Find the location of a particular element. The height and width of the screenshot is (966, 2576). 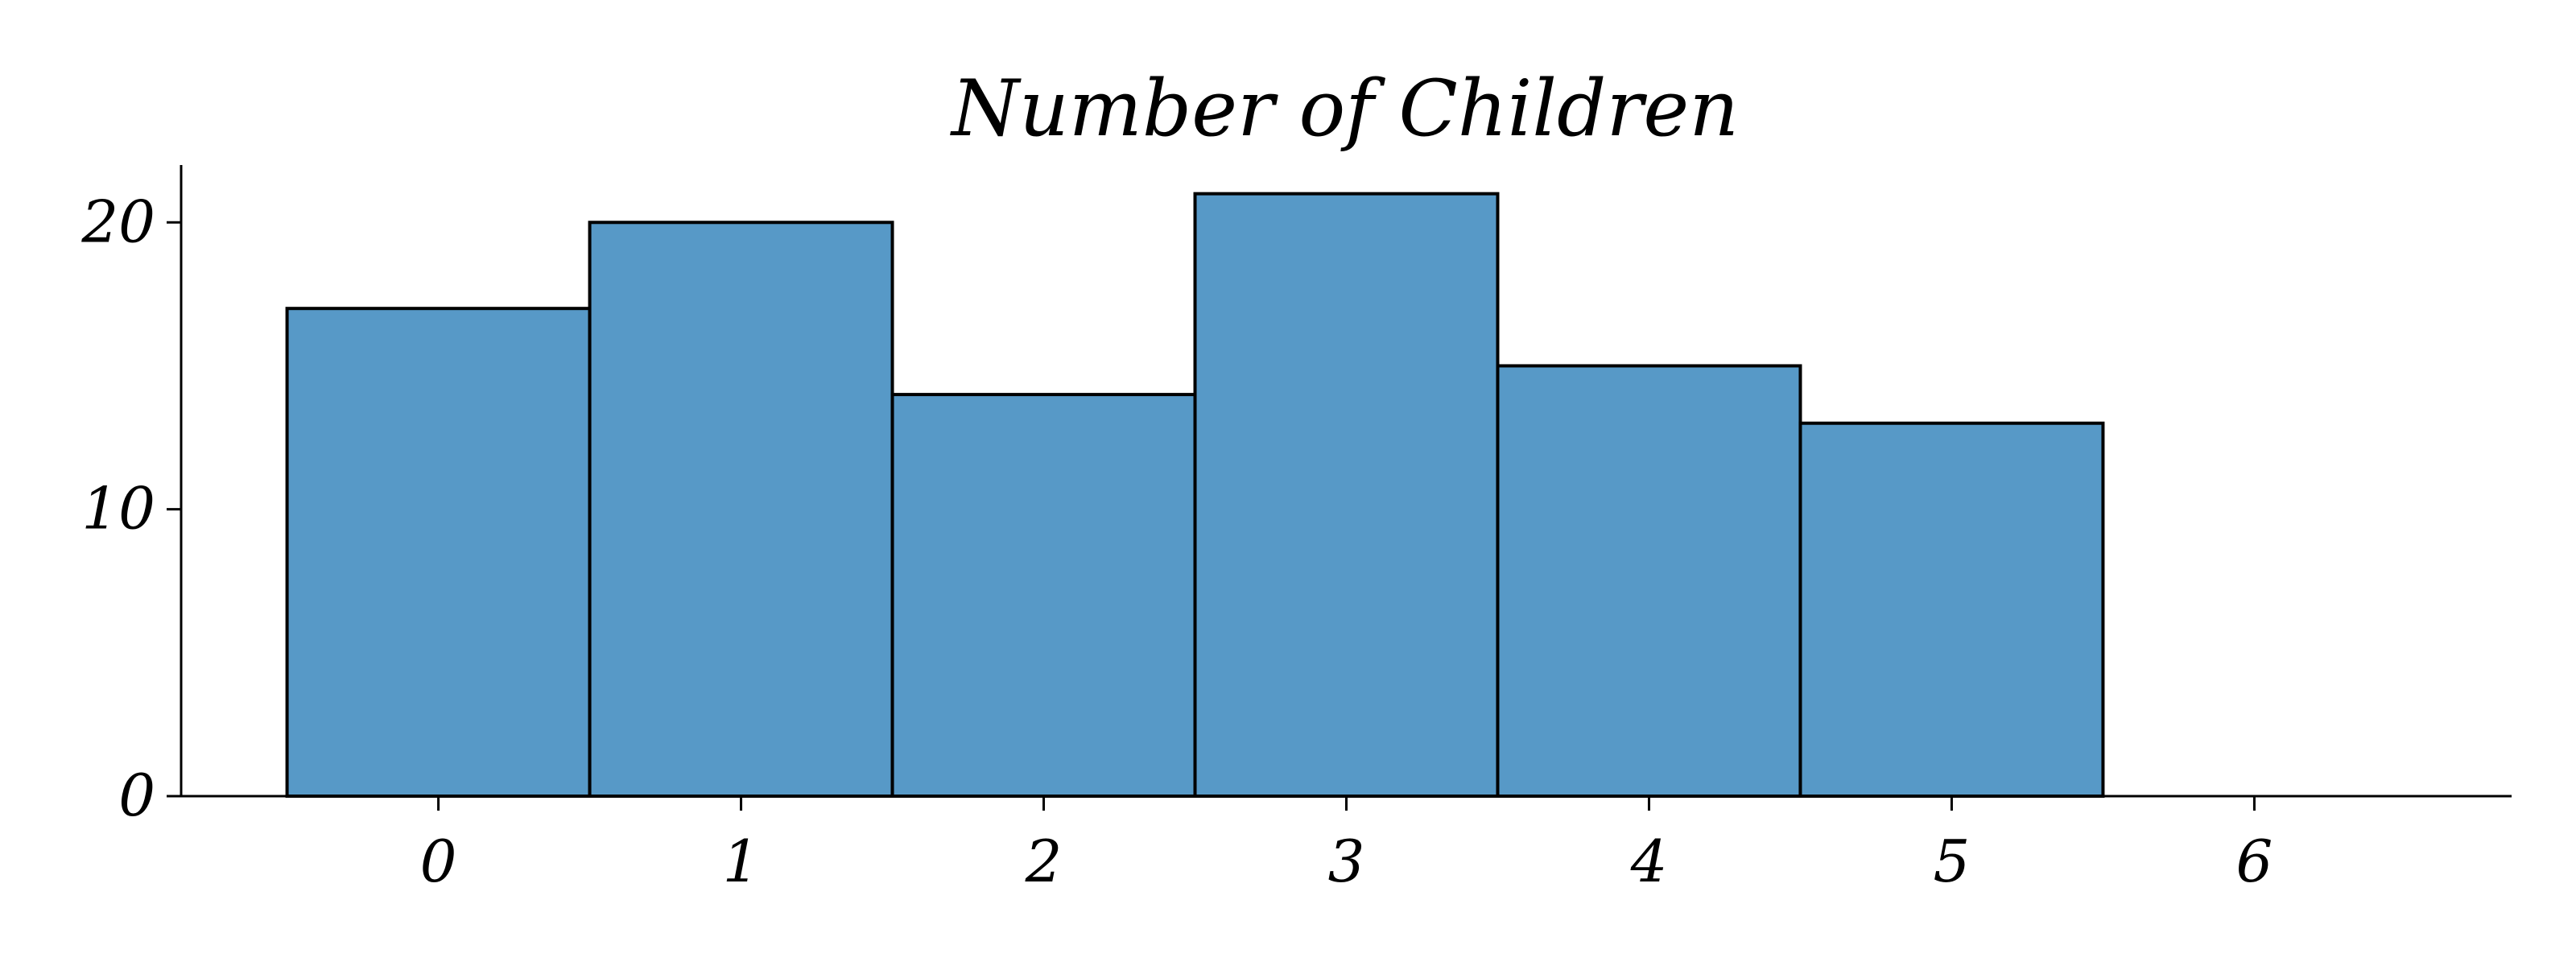

x-tick-label: 3 is located at coordinates (1346, 861).